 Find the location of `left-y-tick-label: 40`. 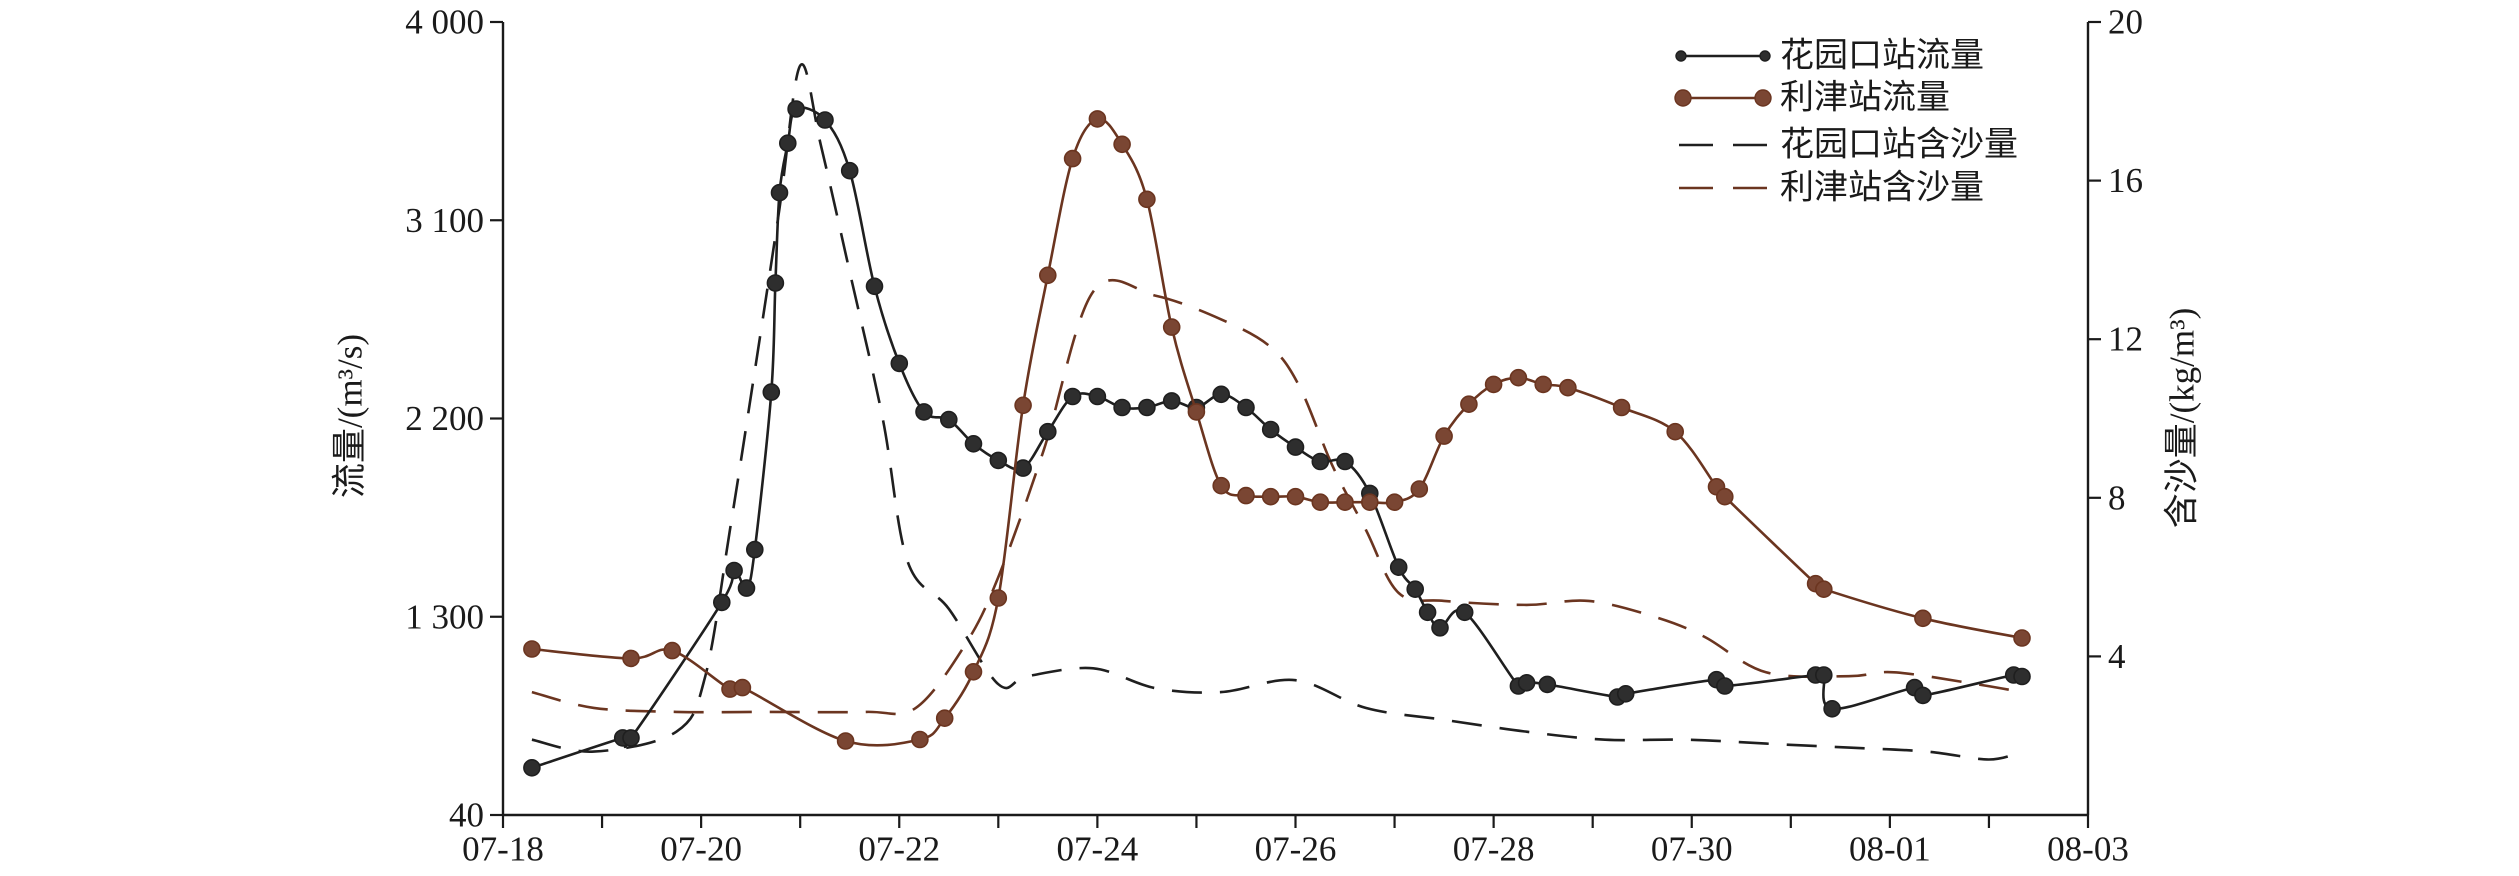

left-y-tick-label: 40 is located at coordinates (466, 815).